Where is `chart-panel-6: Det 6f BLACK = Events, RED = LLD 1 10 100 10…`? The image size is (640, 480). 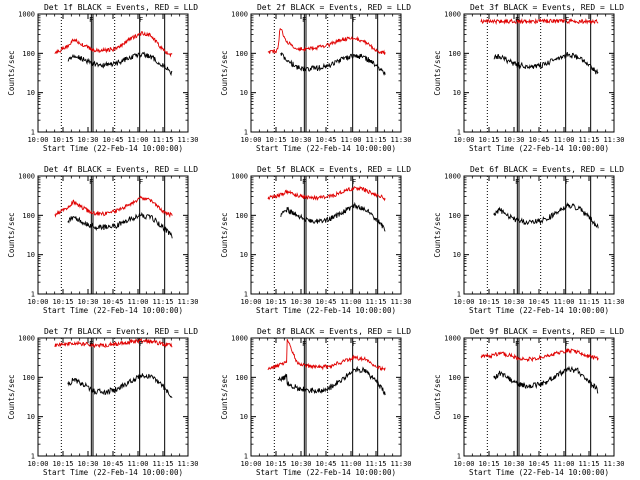 chart-panel-6: Det 6f BLACK = Events, RED = LLD 1 10 100 10… is located at coordinates (529, 240).